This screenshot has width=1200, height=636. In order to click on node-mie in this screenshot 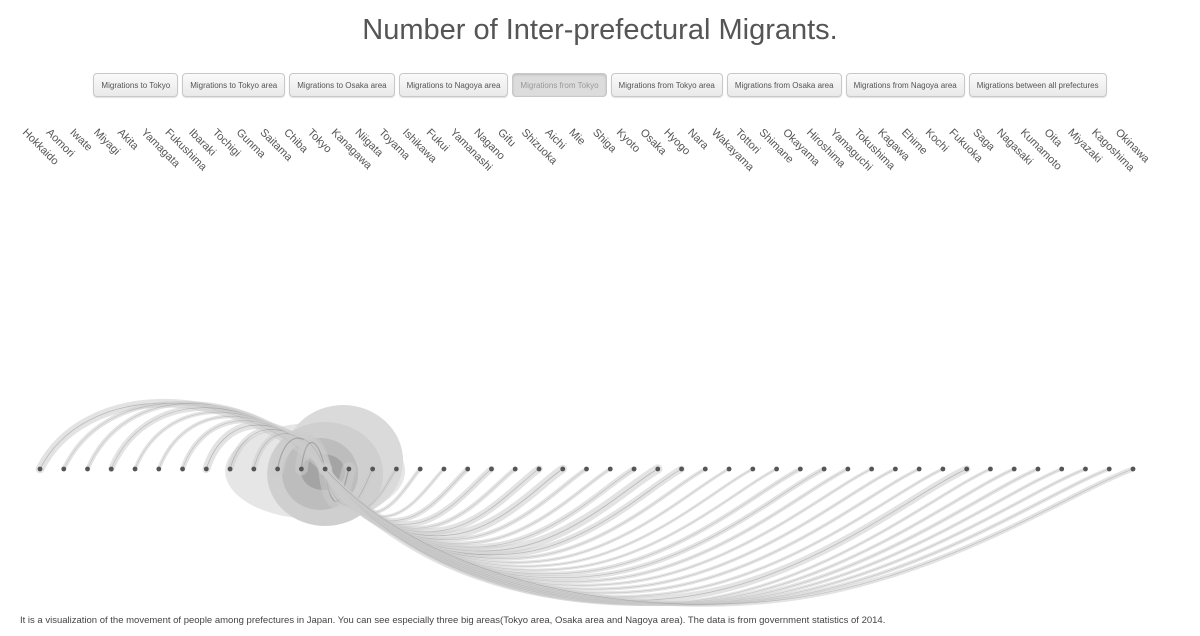, I will do `click(586, 469)`.